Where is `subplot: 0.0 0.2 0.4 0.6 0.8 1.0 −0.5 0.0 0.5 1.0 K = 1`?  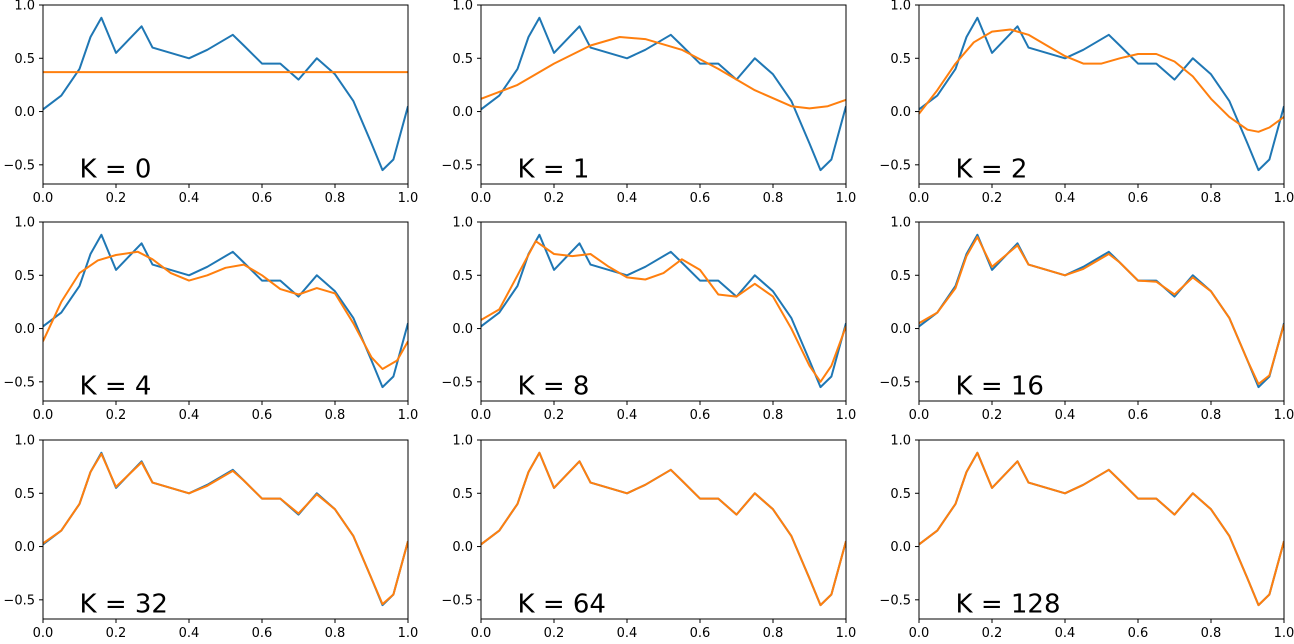
subplot: 0.0 0.2 0.4 0.6 0.8 1.0 −0.5 0.0 0.5 1.0 K = 1 is located at coordinates (648, 103).